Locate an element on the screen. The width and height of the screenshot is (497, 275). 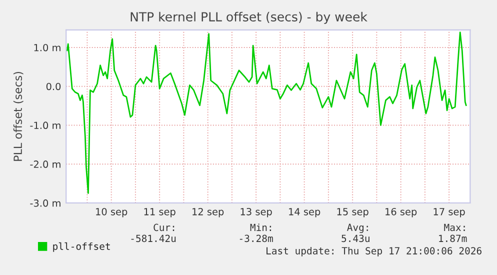
chart-title: NTP kernel PLL offset (secs) - by week is located at coordinates (249, 18).